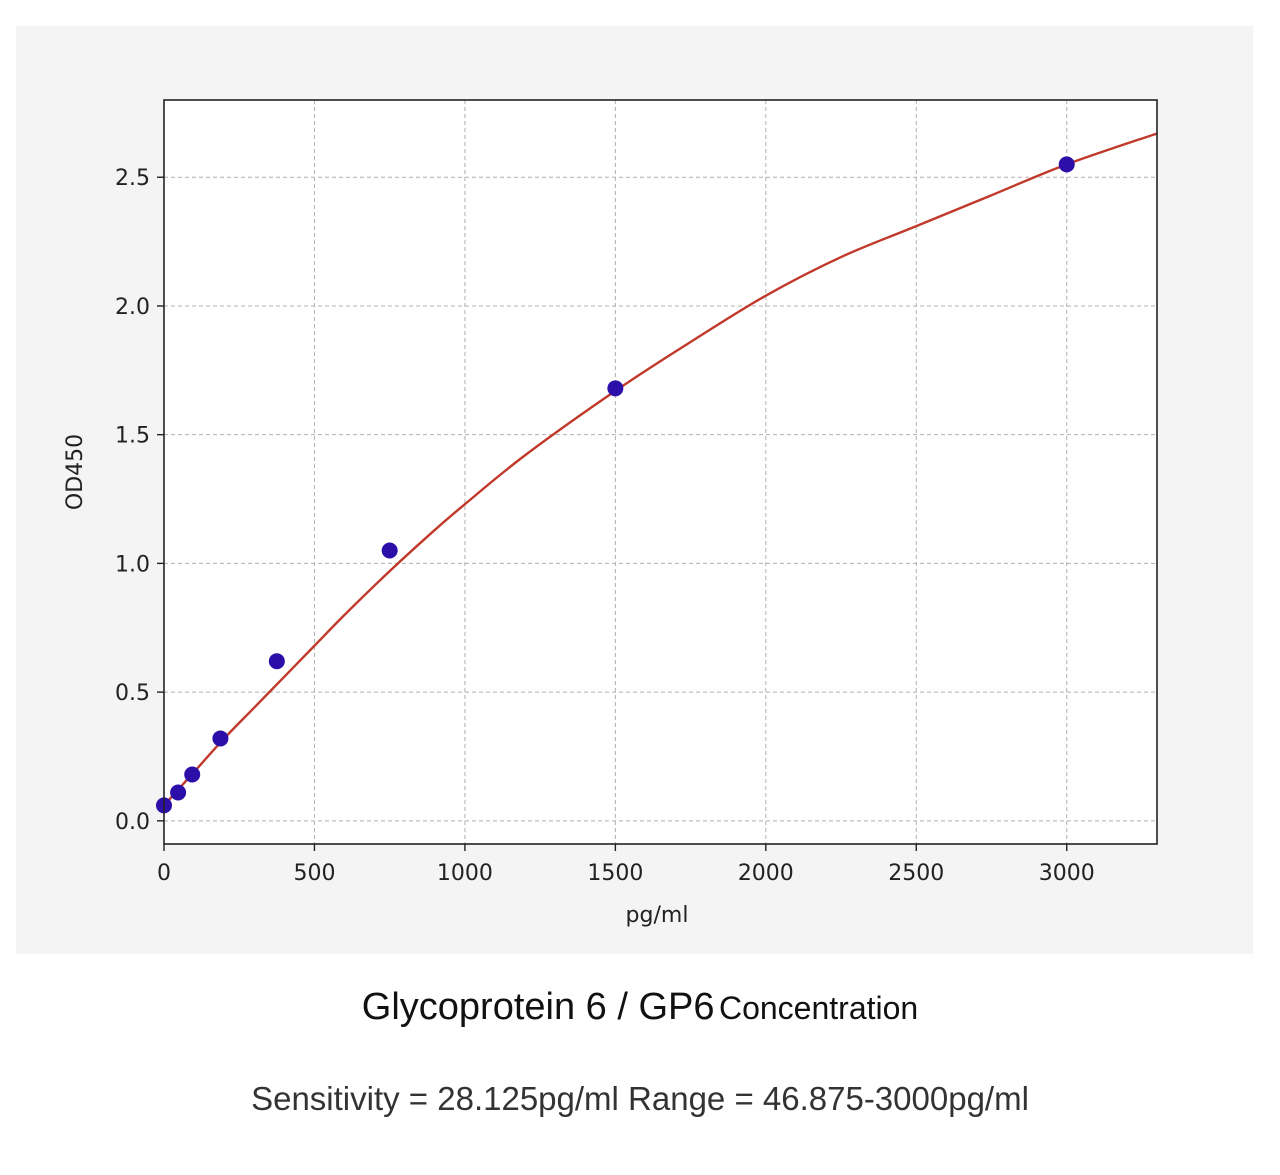 The image size is (1280, 1175). What do you see at coordinates (132, 822) in the screenshot?
I see `y-tick-label: 0.0` at bounding box center [132, 822].